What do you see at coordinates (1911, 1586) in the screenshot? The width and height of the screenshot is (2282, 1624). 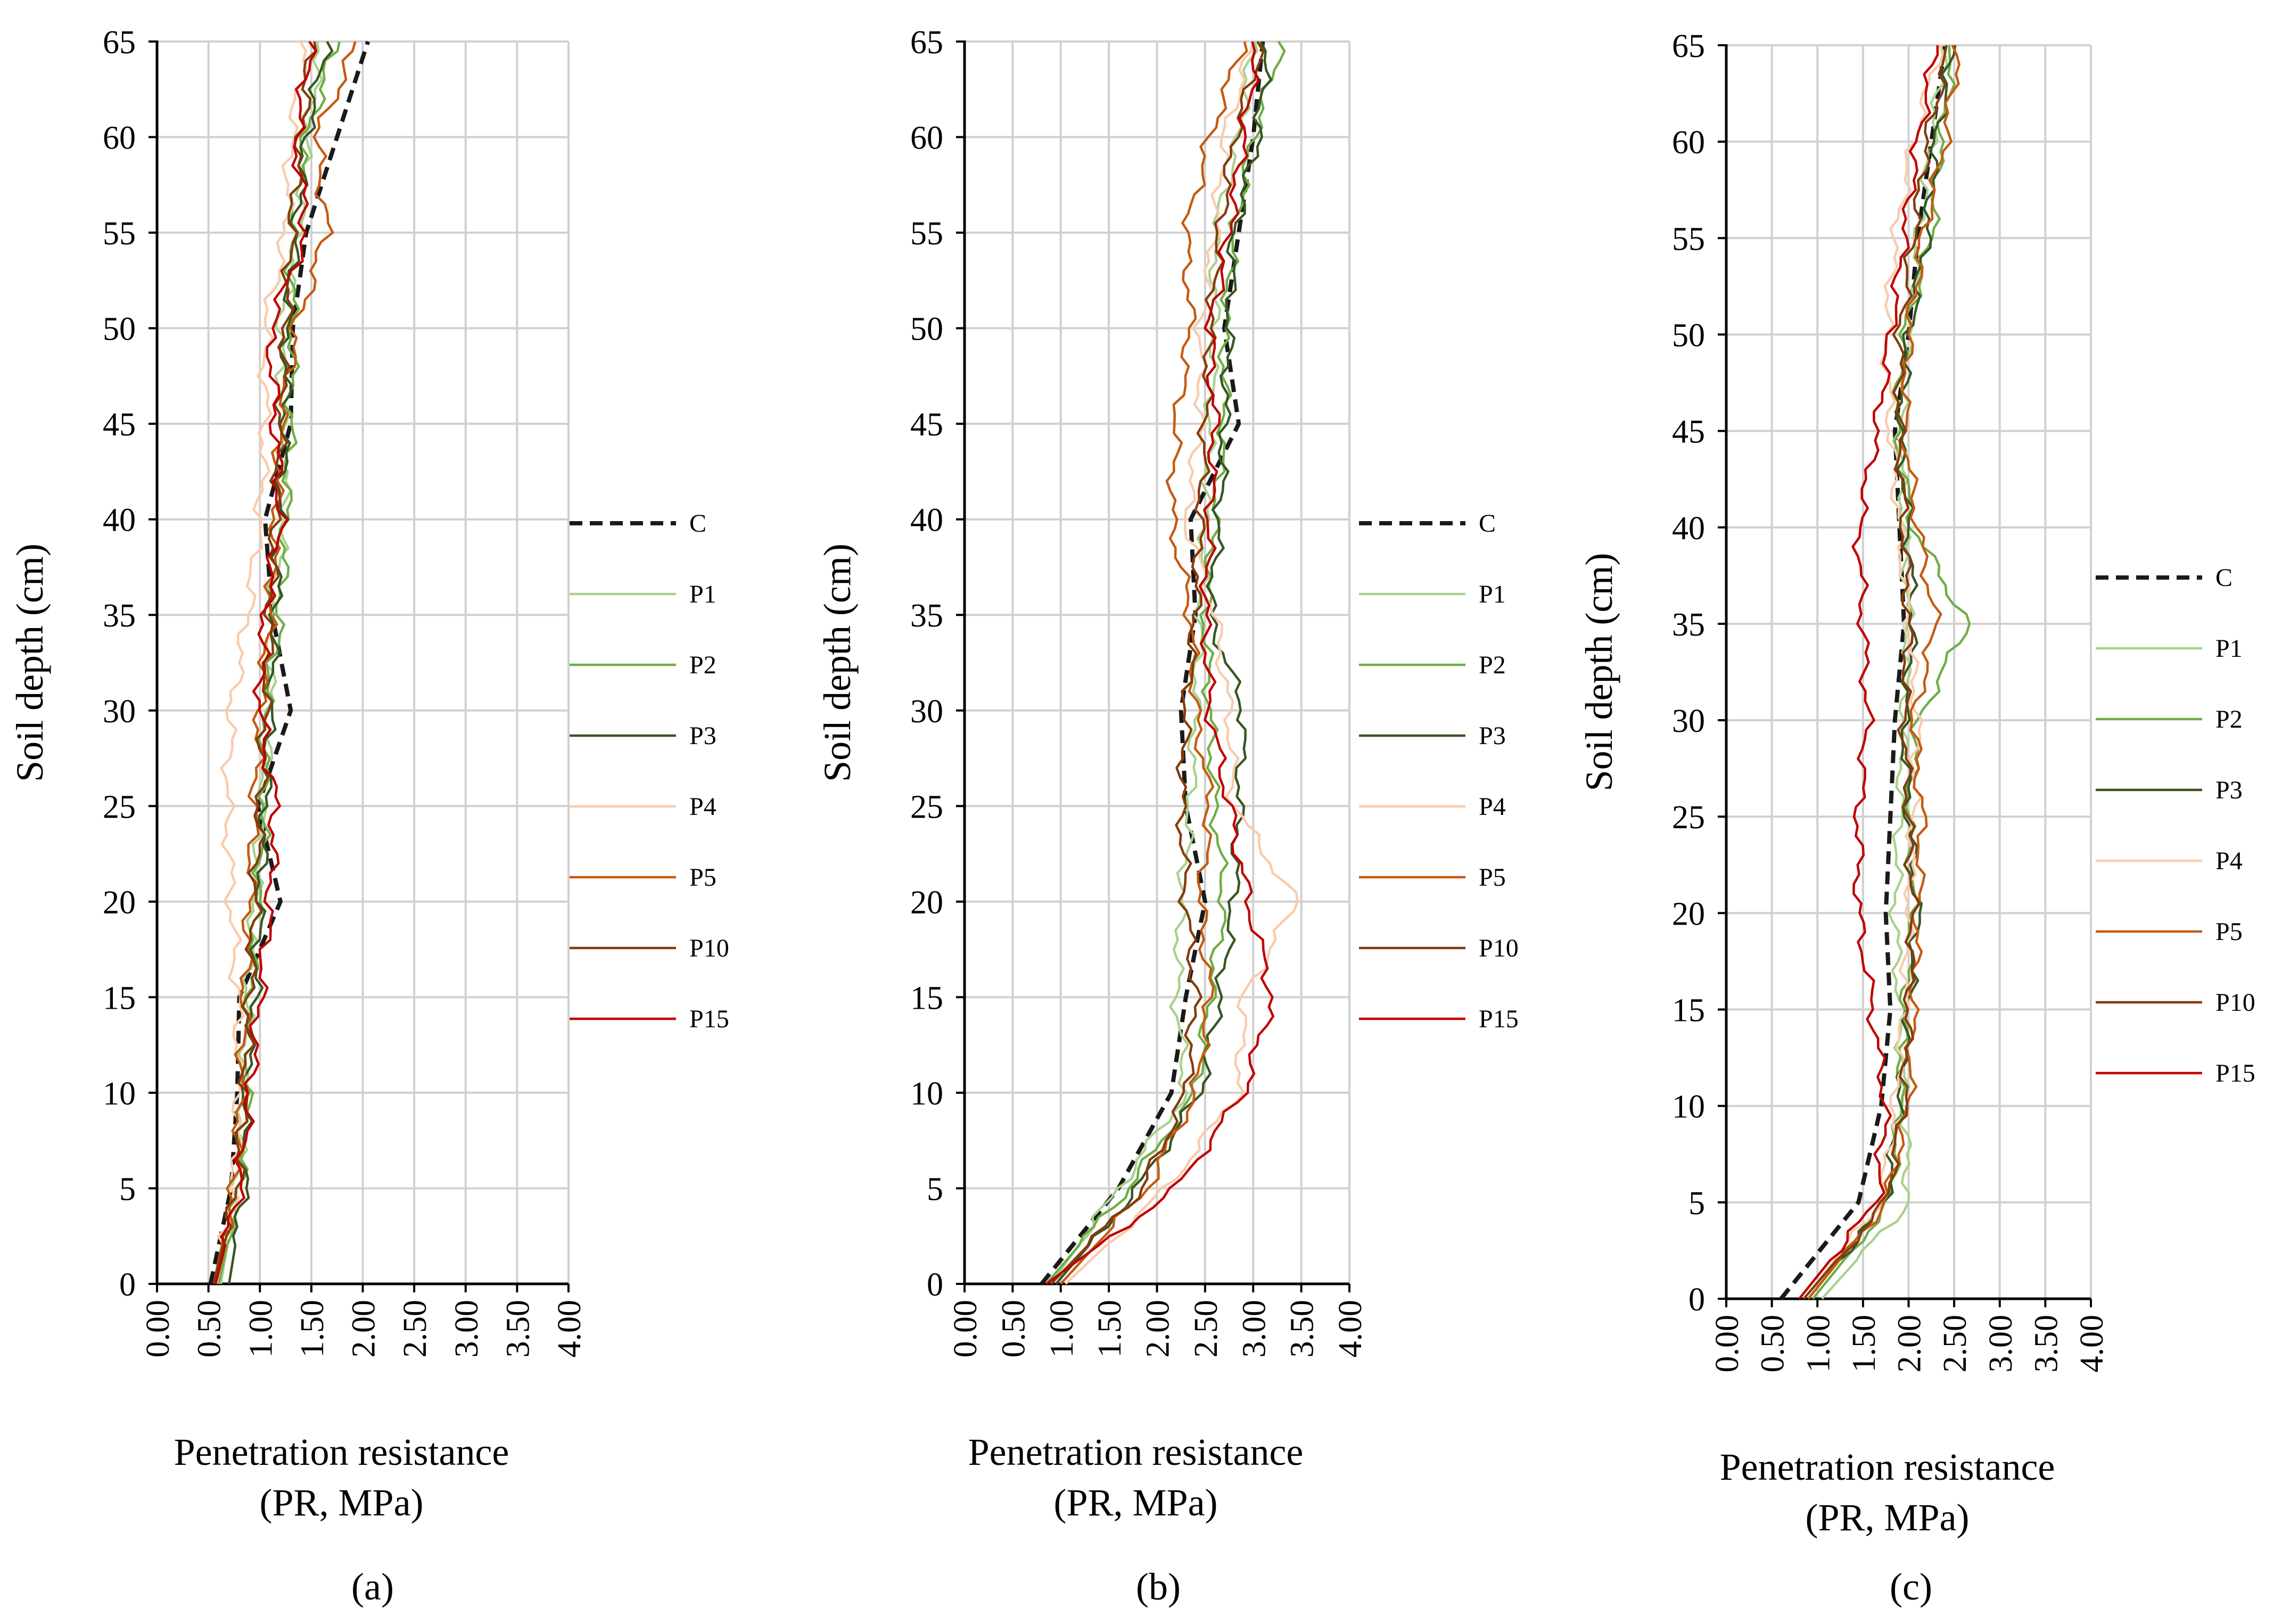 I see `panel-label: (c)` at bounding box center [1911, 1586].